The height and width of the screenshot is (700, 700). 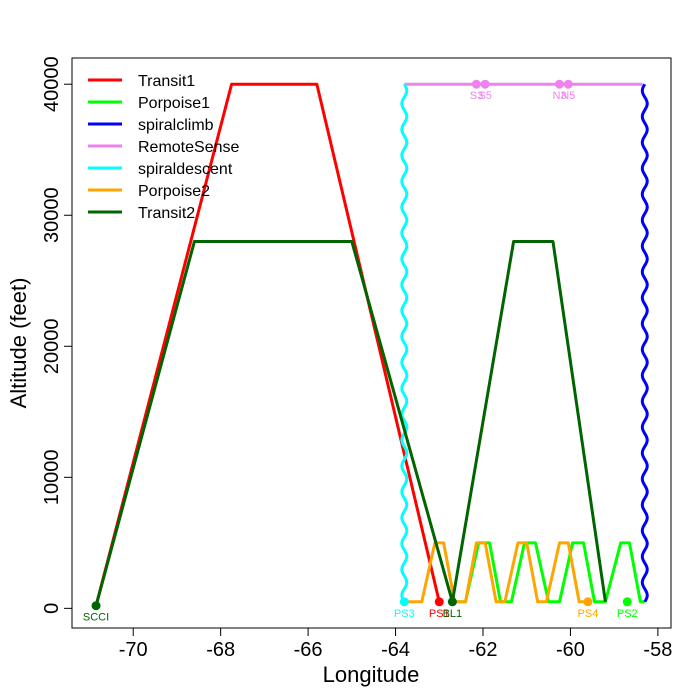 What do you see at coordinates (476, 96) in the screenshot?
I see `point-label: S3` at bounding box center [476, 96].